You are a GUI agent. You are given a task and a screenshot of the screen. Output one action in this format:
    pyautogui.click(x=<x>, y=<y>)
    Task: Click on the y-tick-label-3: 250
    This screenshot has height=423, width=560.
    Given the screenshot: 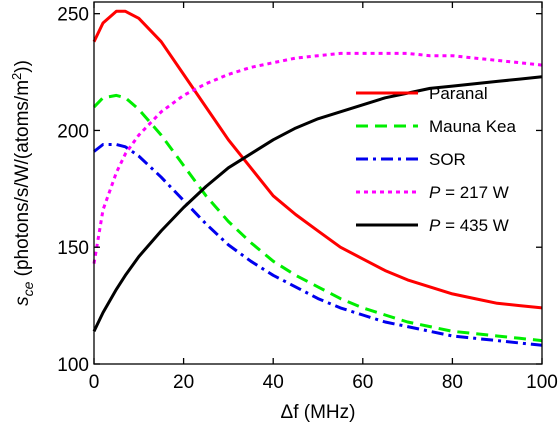 What is the action you would take?
    pyautogui.click(x=73, y=15)
    